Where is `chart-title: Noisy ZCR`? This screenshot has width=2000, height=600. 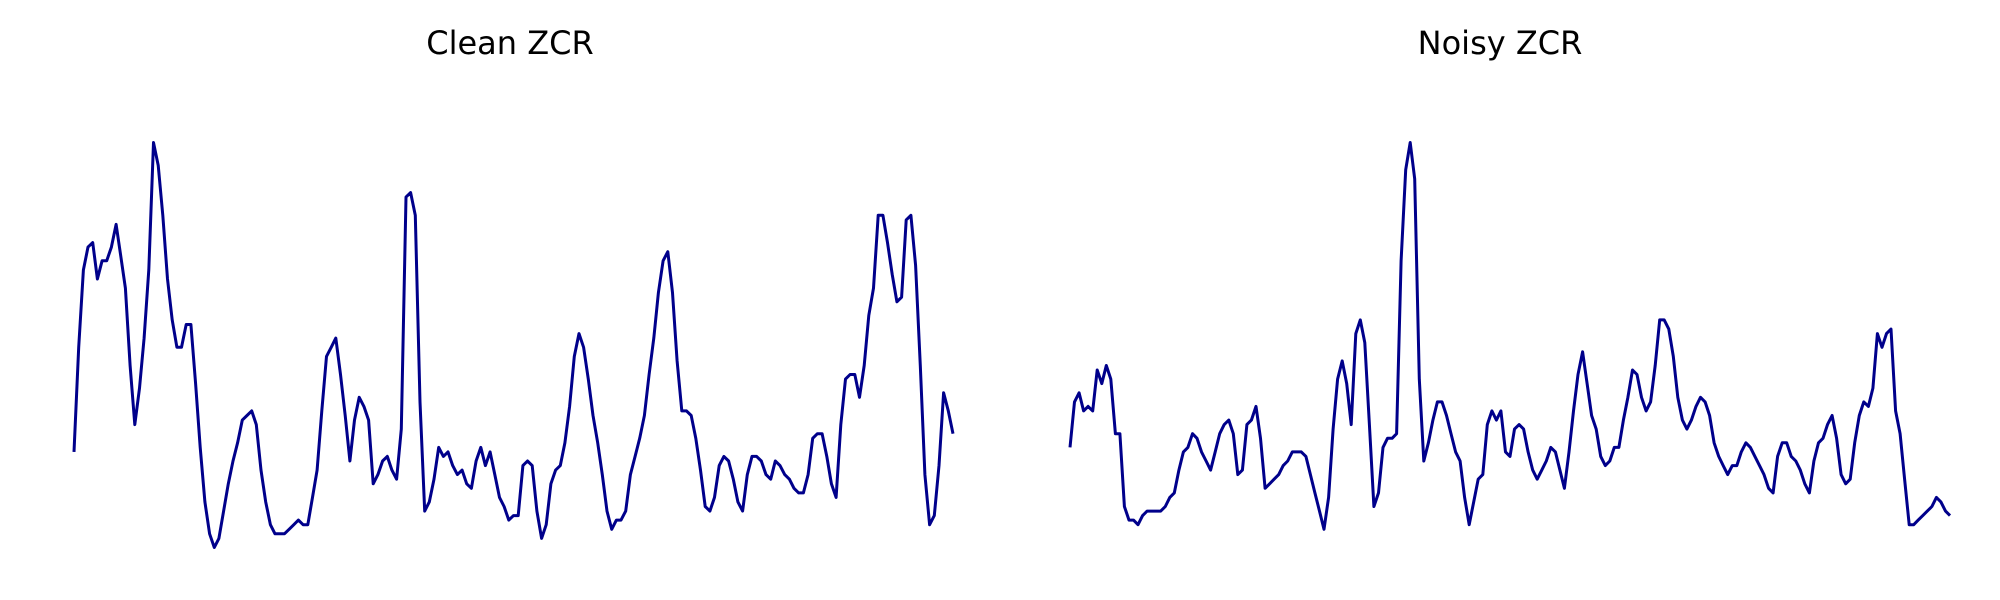 chart-title: Noisy ZCR is located at coordinates (1500, 43).